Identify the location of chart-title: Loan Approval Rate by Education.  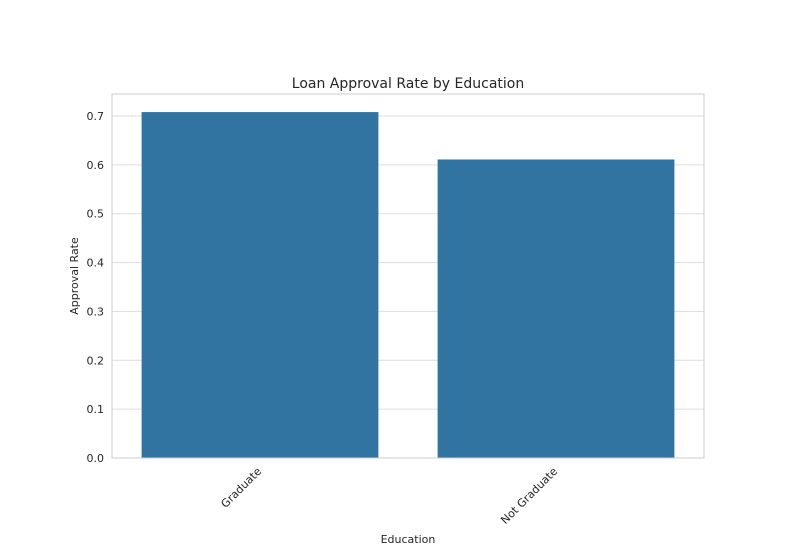
(408, 84).